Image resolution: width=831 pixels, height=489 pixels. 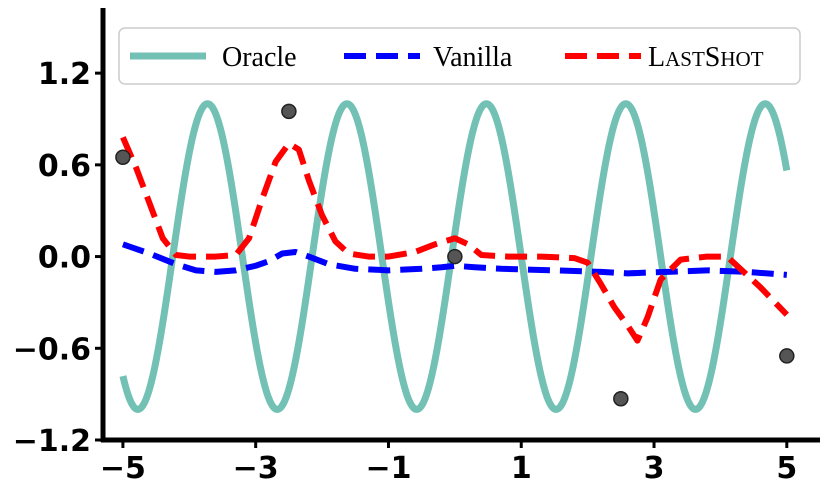 I want to click on x-tick-label: −3, so click(x=256, y=468).